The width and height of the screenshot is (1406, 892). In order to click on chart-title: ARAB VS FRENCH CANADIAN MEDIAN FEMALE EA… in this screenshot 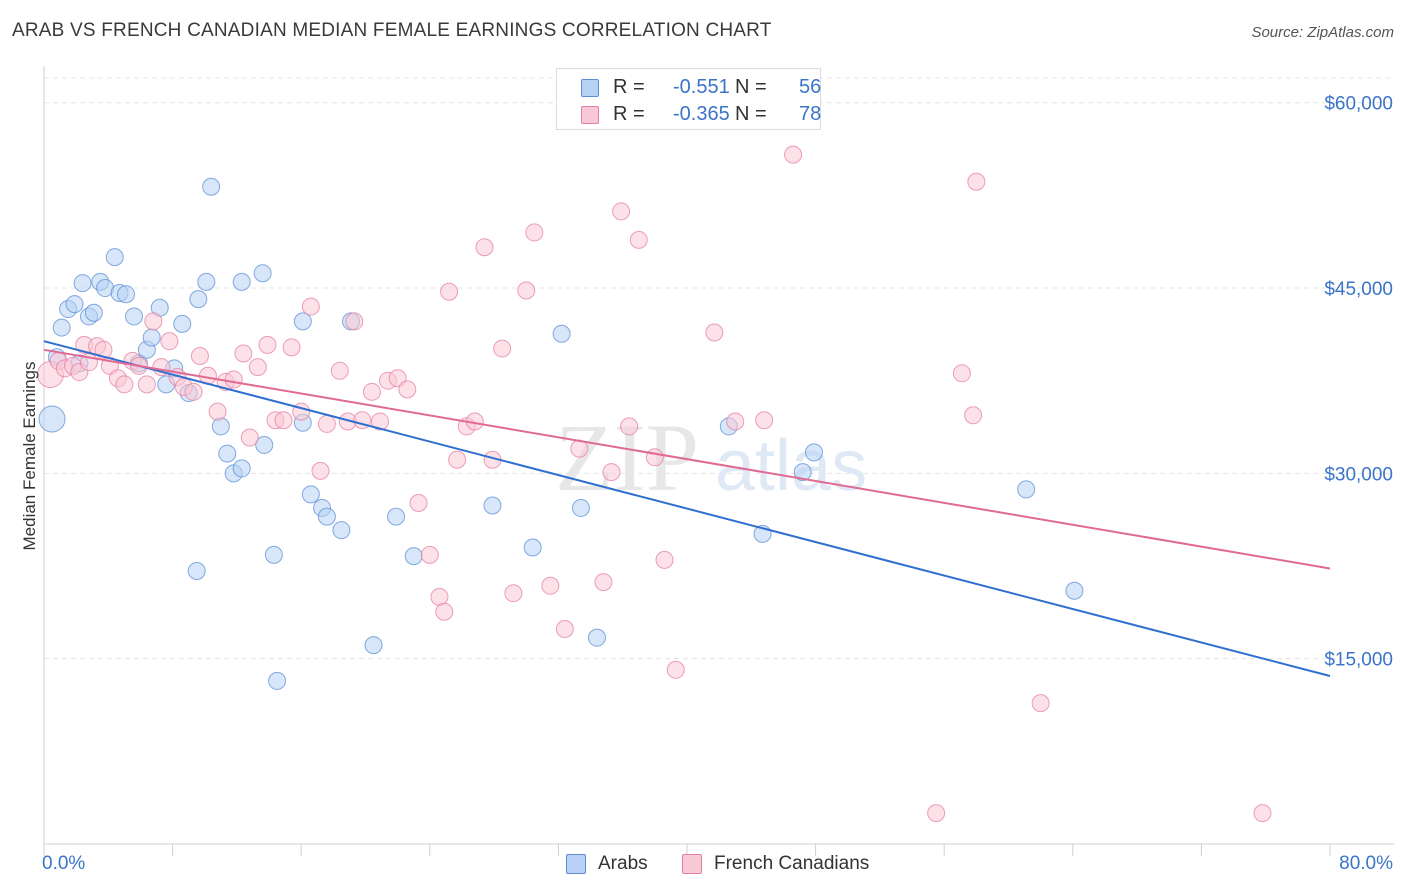, I will do `click(392, 30)`.